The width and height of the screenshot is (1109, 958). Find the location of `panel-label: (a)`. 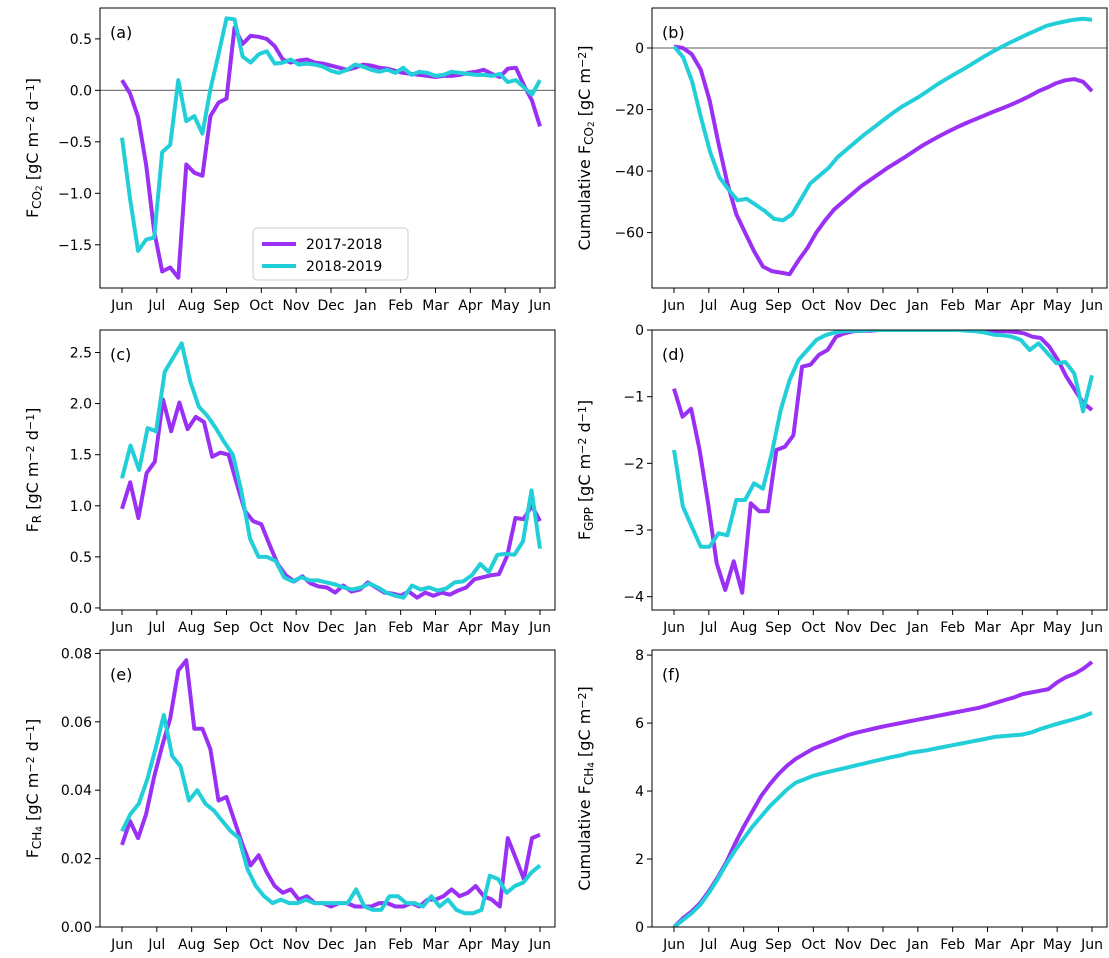

panel-label: (a) is located at coordinates (121, 32).